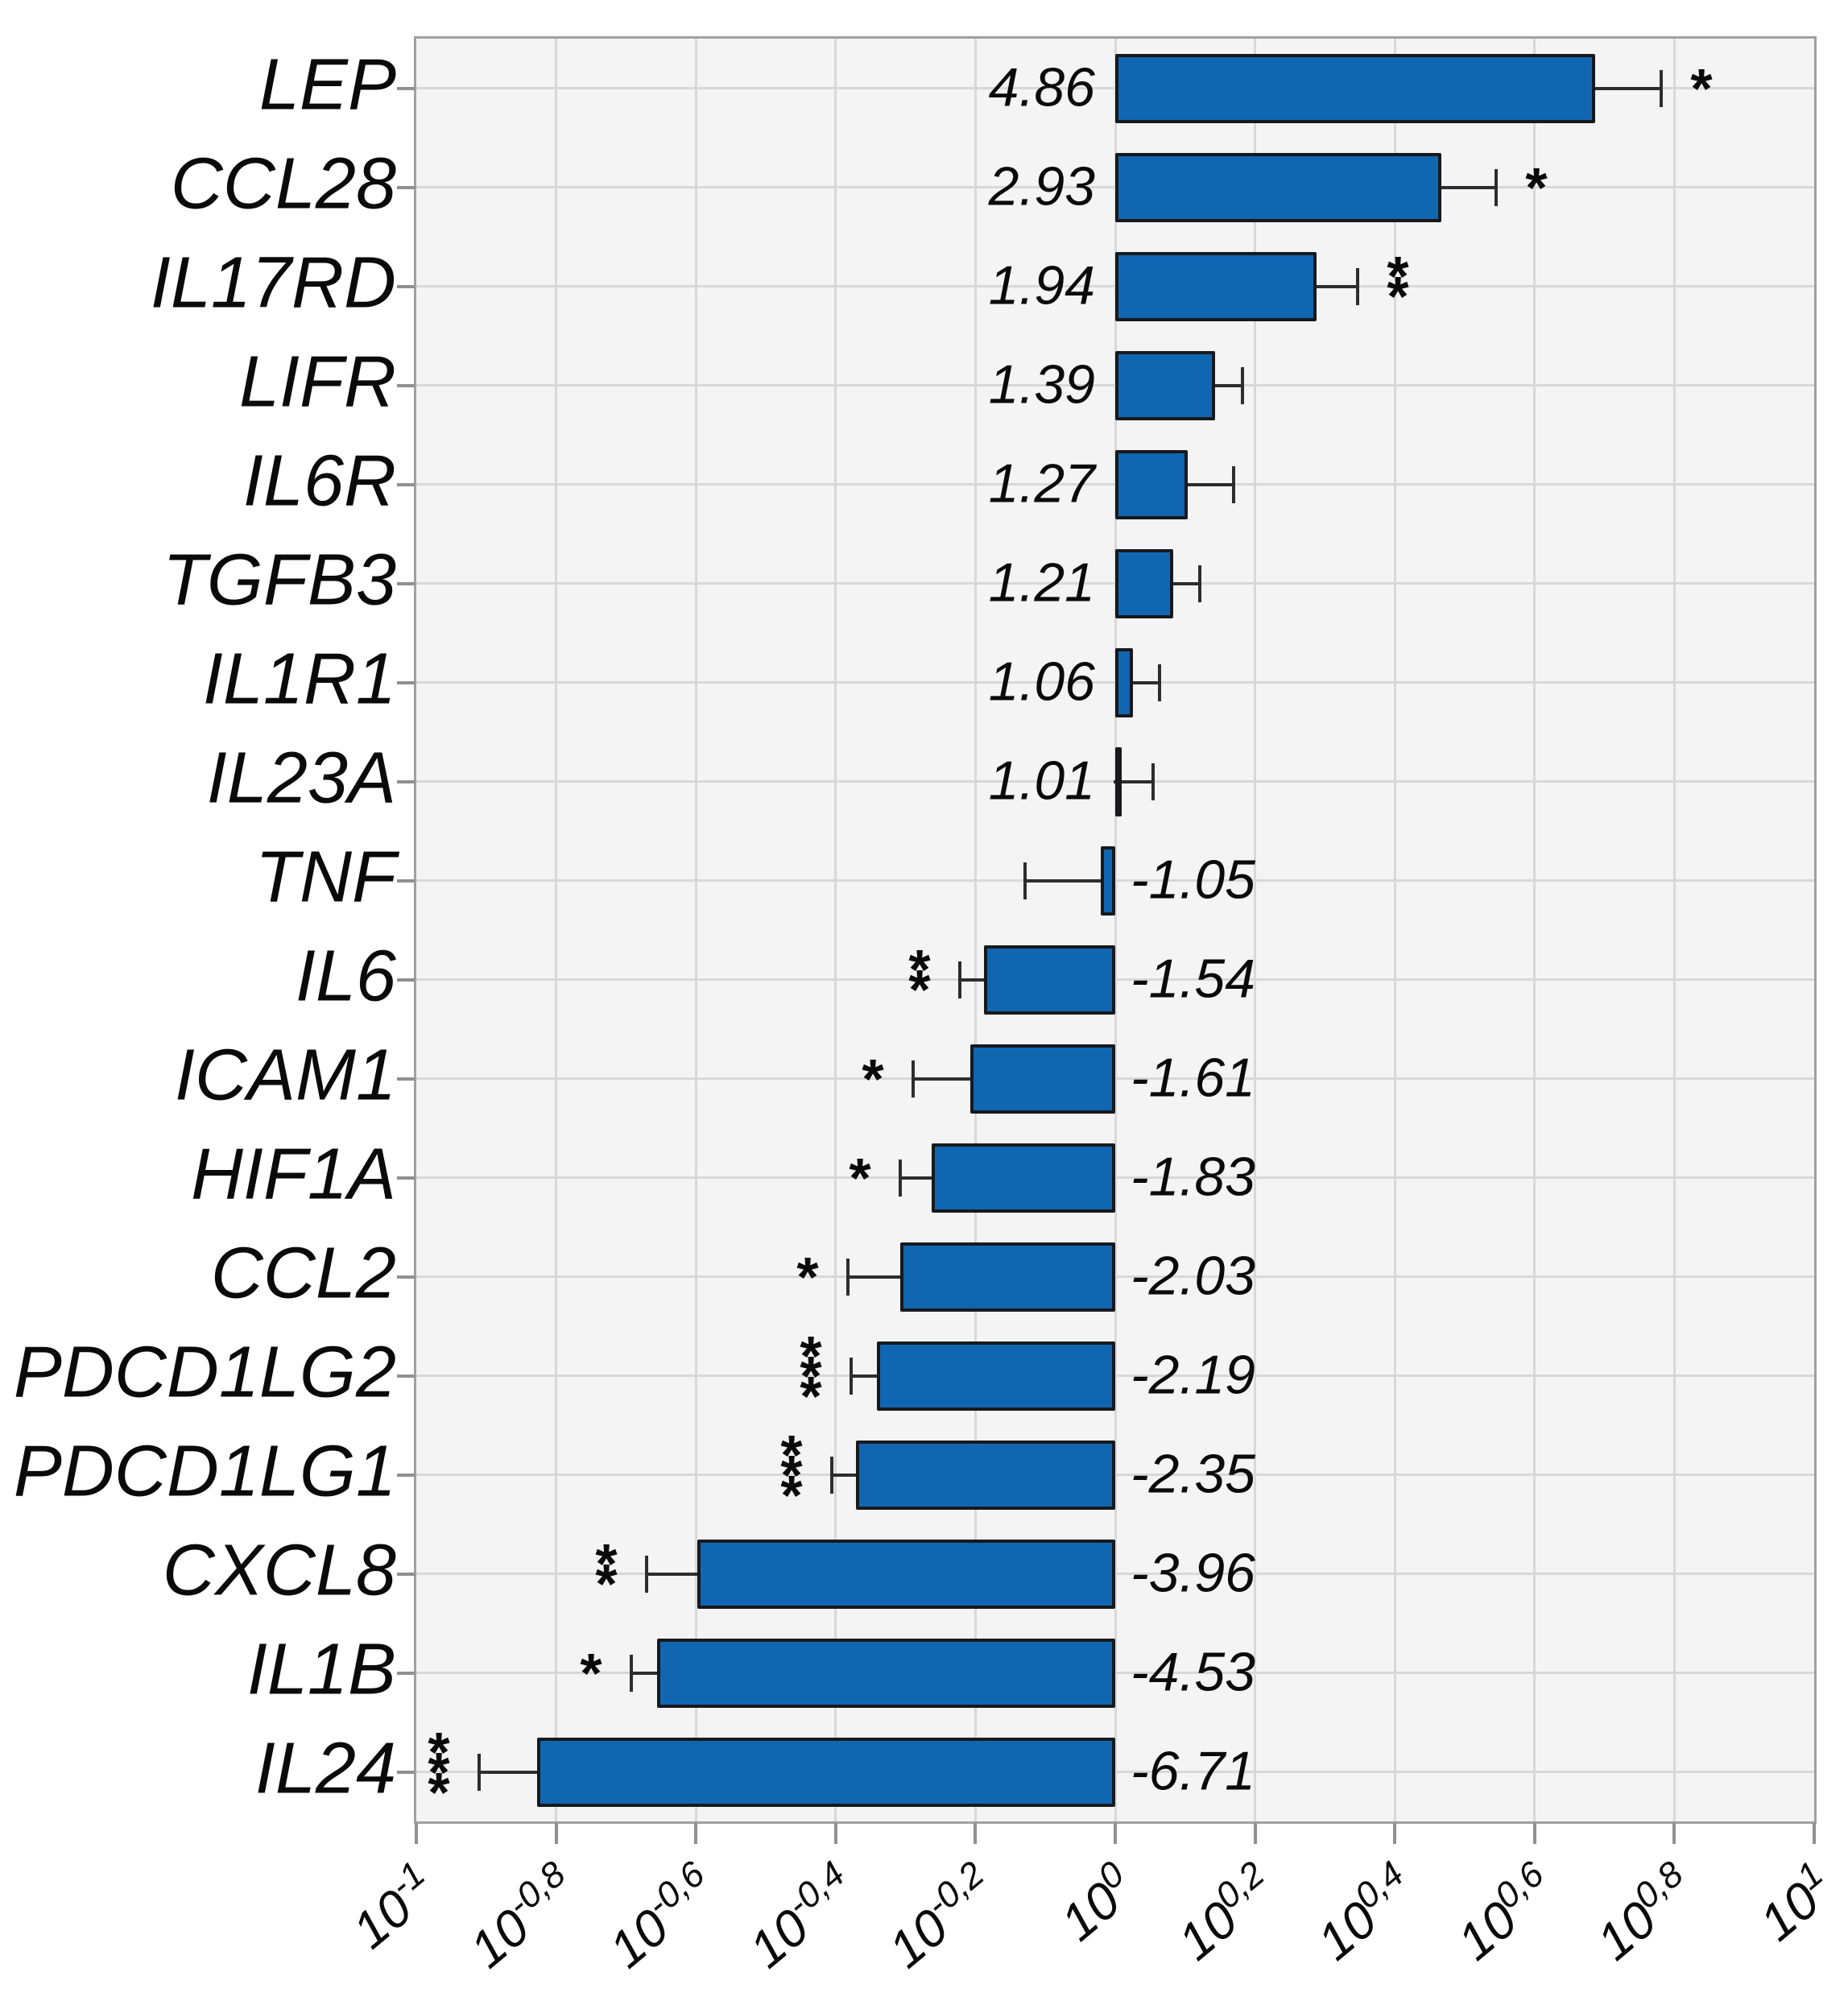  I want to click on value-label: -2.19, so click(1193, 1375).